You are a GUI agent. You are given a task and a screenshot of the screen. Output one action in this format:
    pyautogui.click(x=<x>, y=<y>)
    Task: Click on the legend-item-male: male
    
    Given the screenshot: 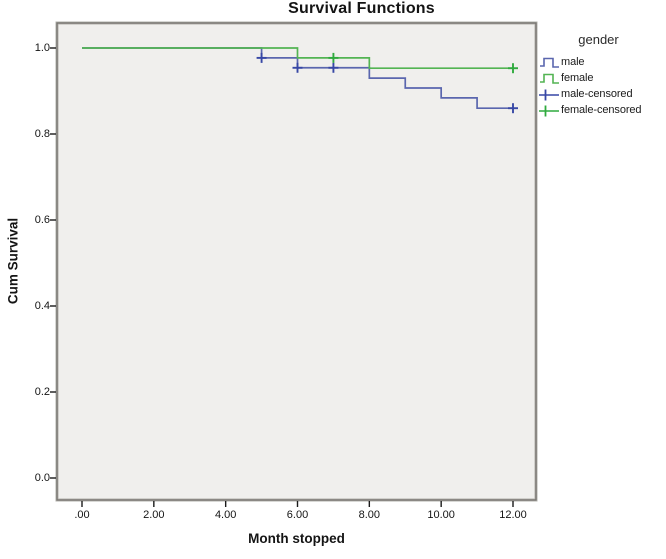 What is the action you would take?
    pyautogui.click(x=602, y=62)
    